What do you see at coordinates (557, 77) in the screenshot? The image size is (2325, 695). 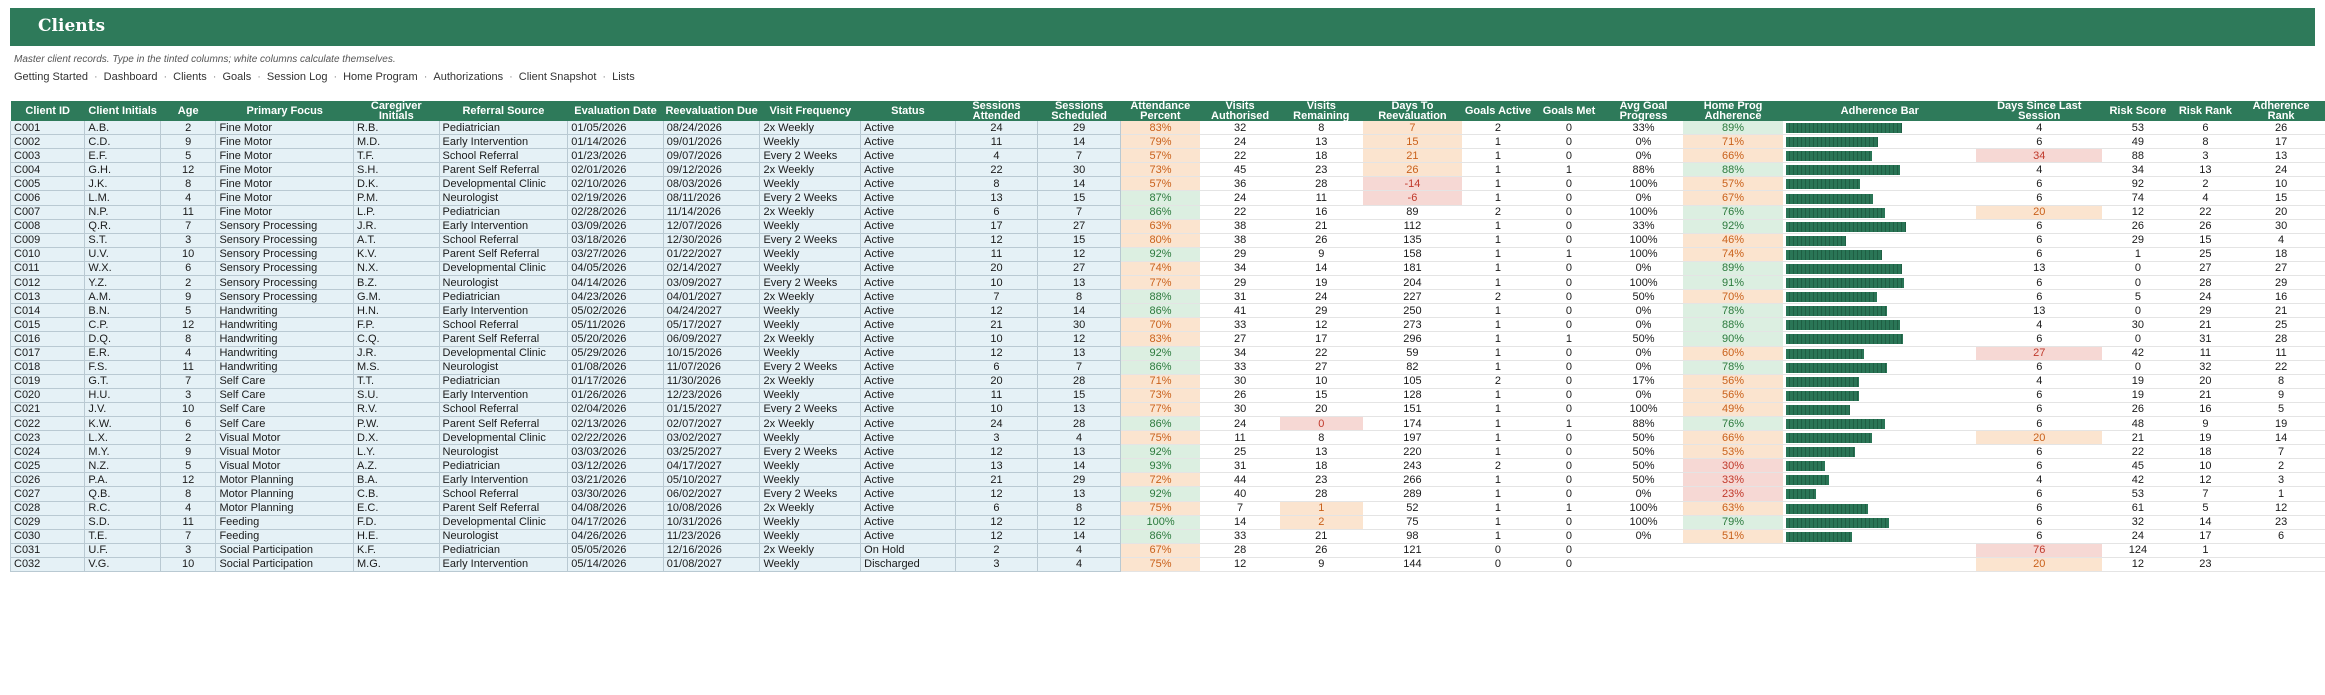 I see `nav-link-client-snapshot: Client Snapshot` at bounding box center [557, 77].